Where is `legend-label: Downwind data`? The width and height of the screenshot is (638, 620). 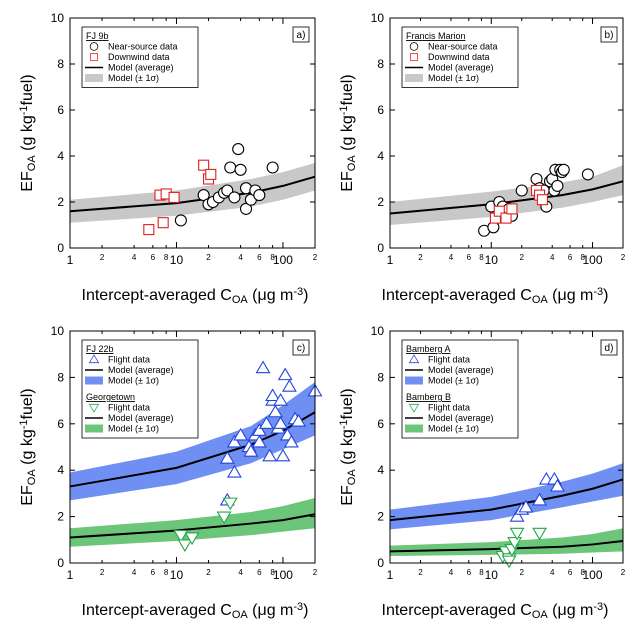
legend-label: Downwind data is located at coordinates (459, 57).